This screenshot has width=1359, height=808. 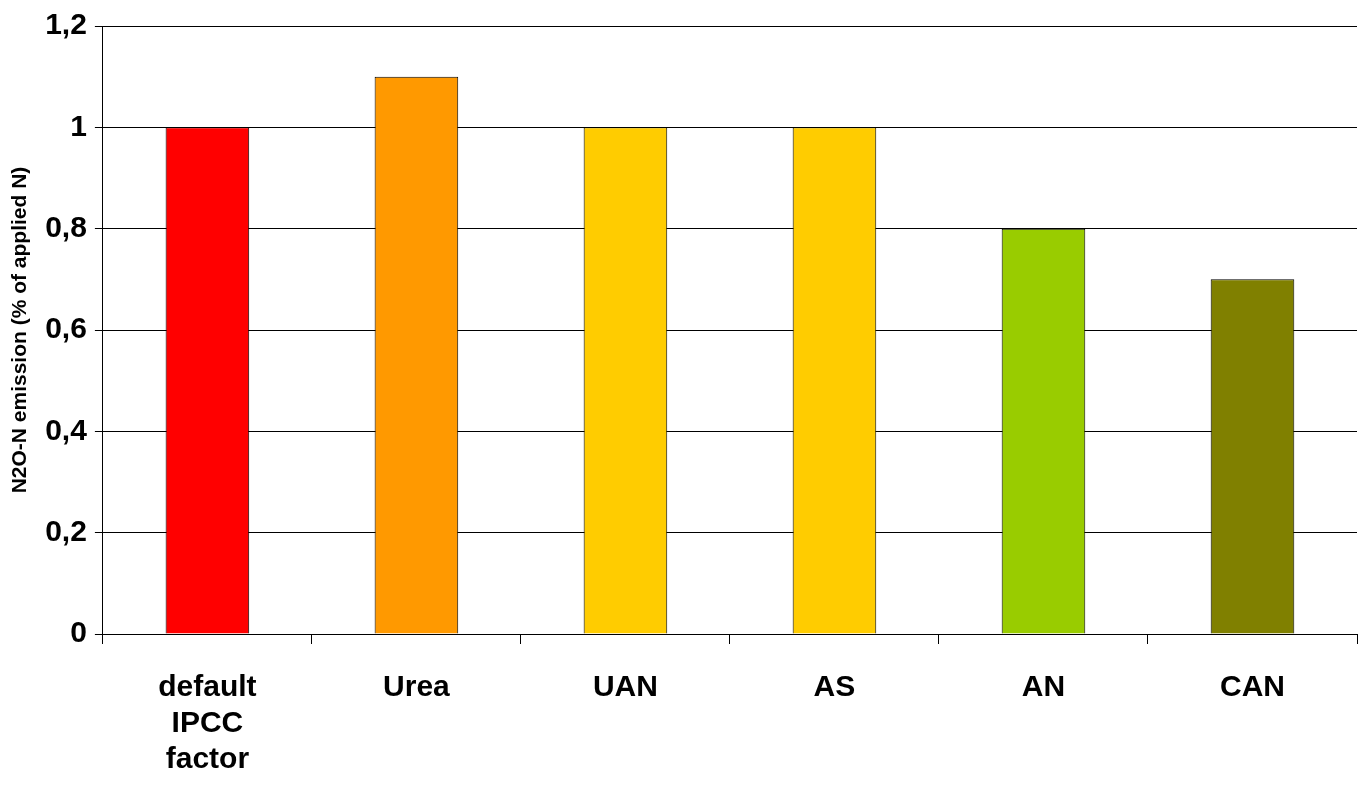 I want to click on y-tick-label: 1, so click(x=78, y=125).